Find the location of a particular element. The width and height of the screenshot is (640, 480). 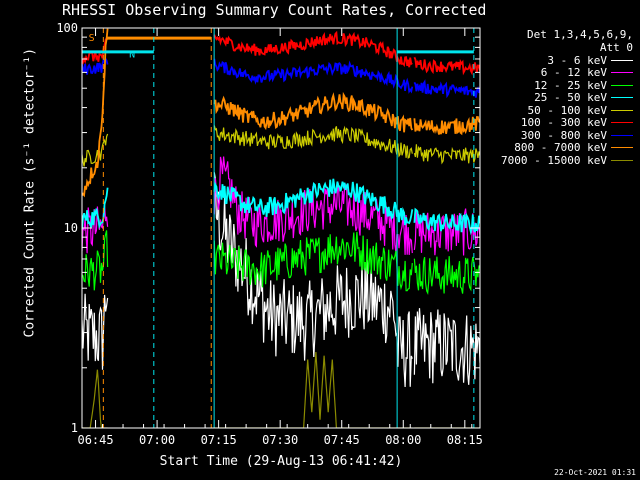

legend-item: 50 - 100 keV is located at coordinates (558, 110).